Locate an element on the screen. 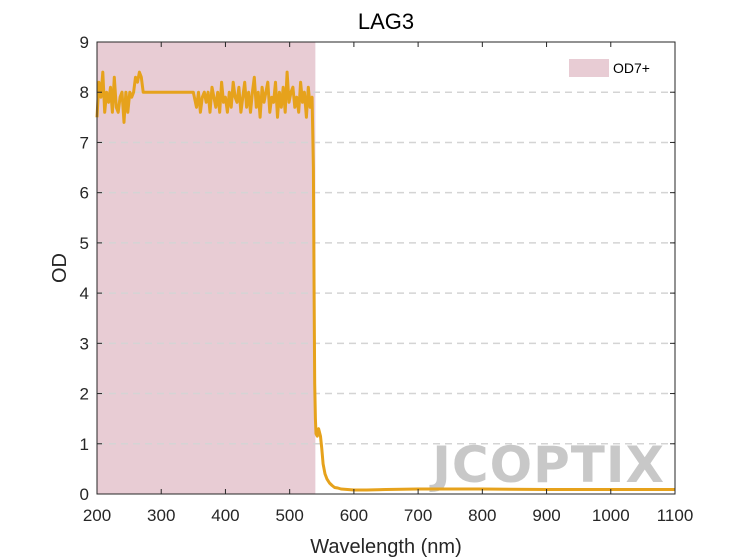  legend: OD7+ is located at coordinates (616, 68).